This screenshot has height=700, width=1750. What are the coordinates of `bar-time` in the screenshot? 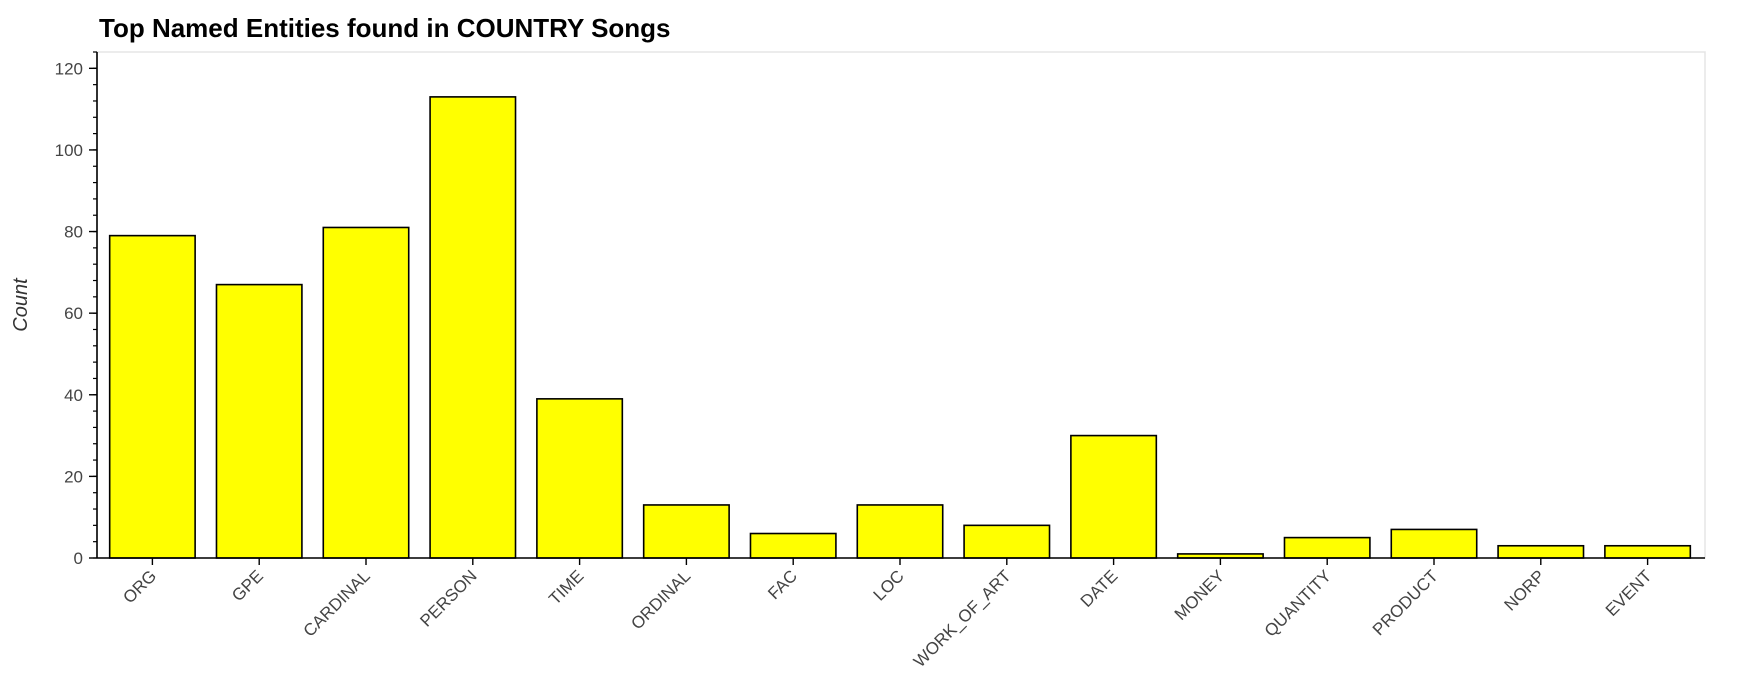 It's located at (580, 478).